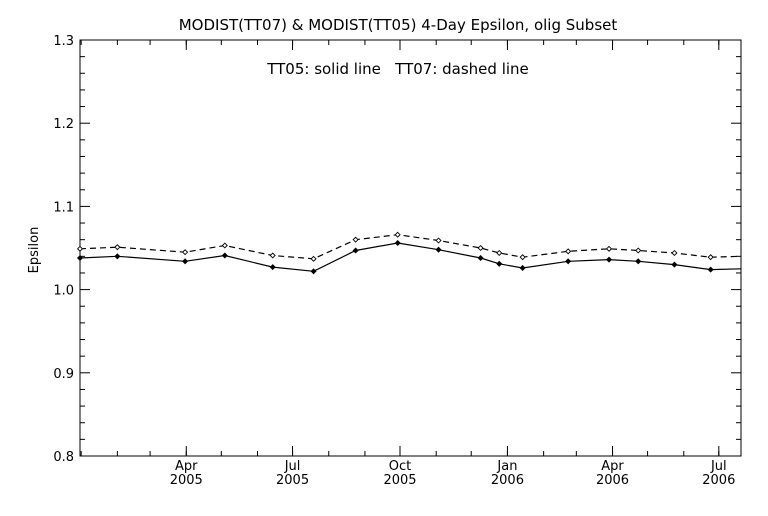 The height and width of the screenshot is (516, 768). What do you see at coordinates (63, 124) in the screenshot?
I see `y-tick-label: 1.2` at bounding box center [63, 124].